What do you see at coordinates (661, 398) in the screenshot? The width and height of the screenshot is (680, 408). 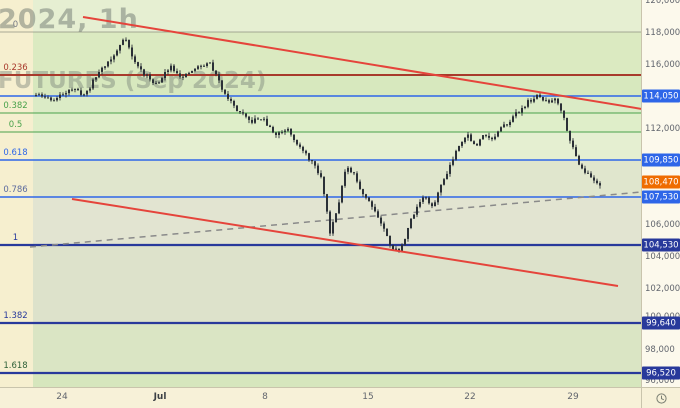 I see `clock-icon` at bounding box center [661, 398].